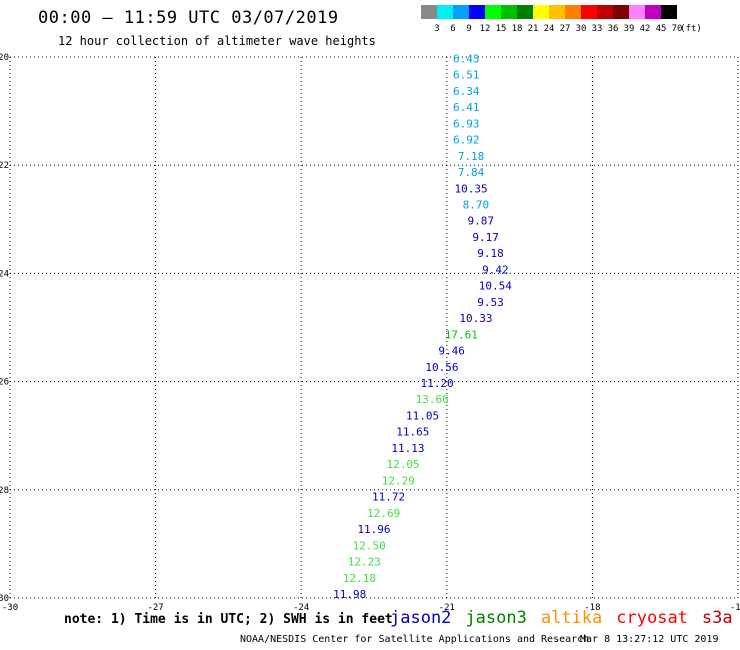 Image resolution: width=740 pixels, height=650 pixels. What do you see at coordinates (466, 140) in the screenshot?
I see `wave-height-value: 6.92` at bounding box center [466, 140].